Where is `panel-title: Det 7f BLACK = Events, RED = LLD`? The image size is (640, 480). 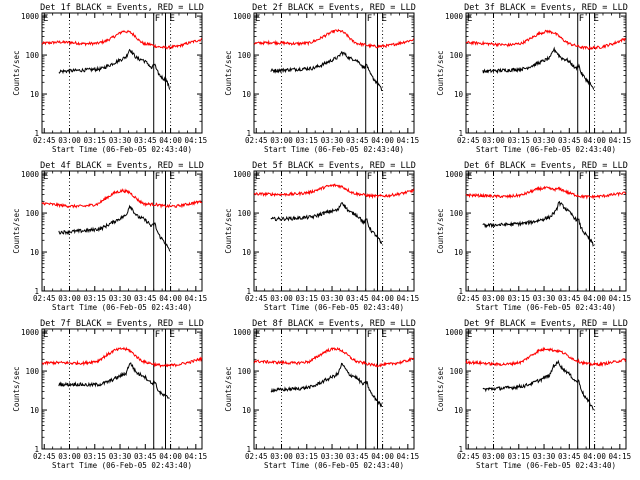
panel-title: Det 7f BLACK = Events, RED = LLD is located at coordinates (122, 324).